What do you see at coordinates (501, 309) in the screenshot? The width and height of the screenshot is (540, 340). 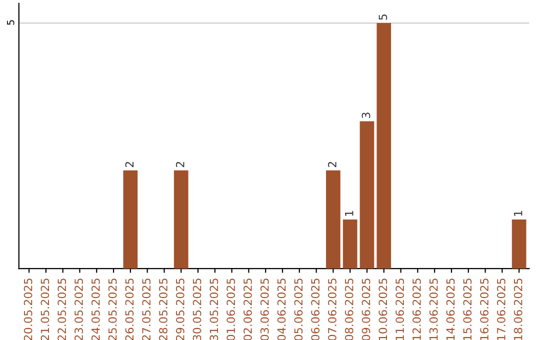 I see `x-tick-label: 17.06.2025` at bounding box center [501, 309].